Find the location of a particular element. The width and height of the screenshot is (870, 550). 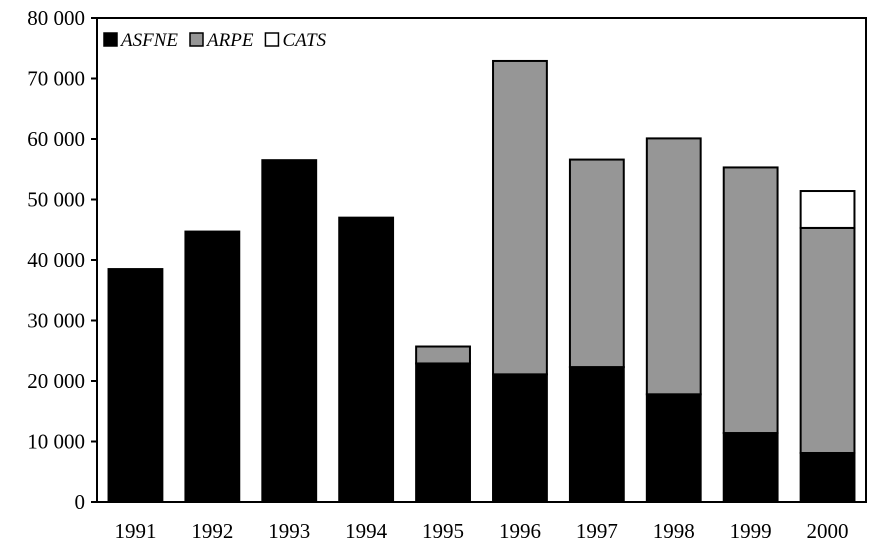

bar-asfne-1991 is located at coordinates (135, 386).